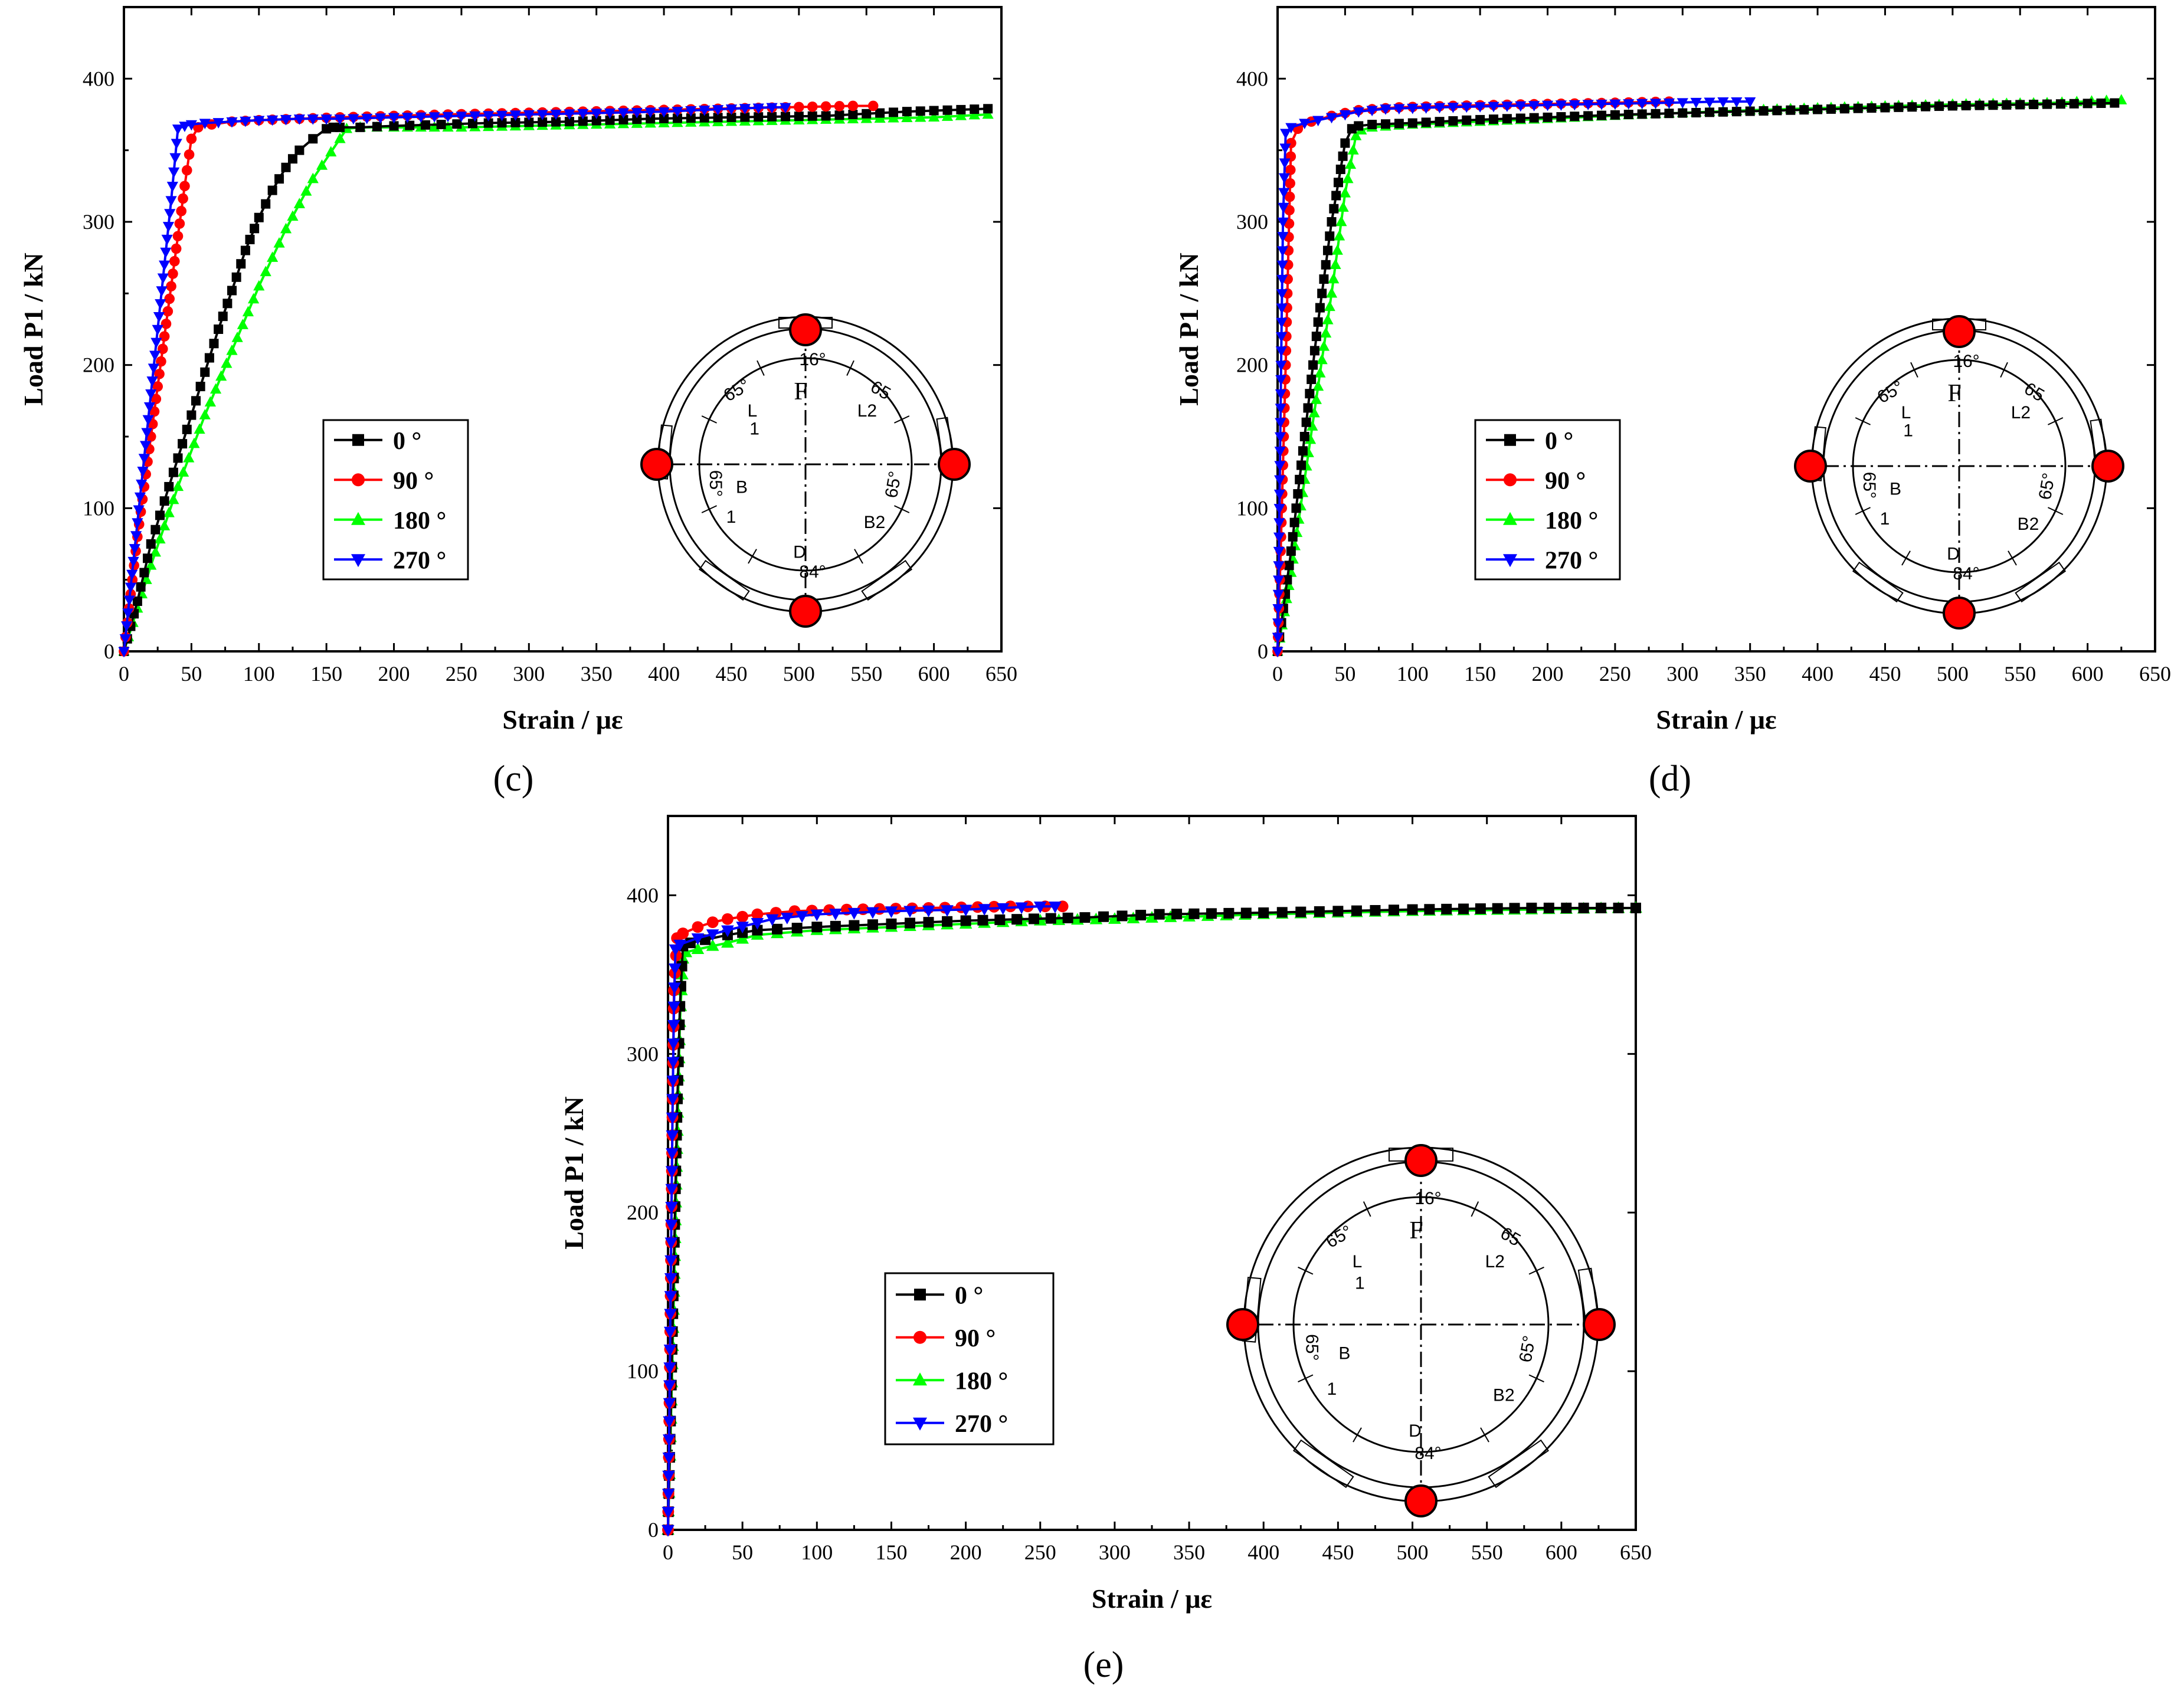  I want to click on series-0deg, so click(556, 380).